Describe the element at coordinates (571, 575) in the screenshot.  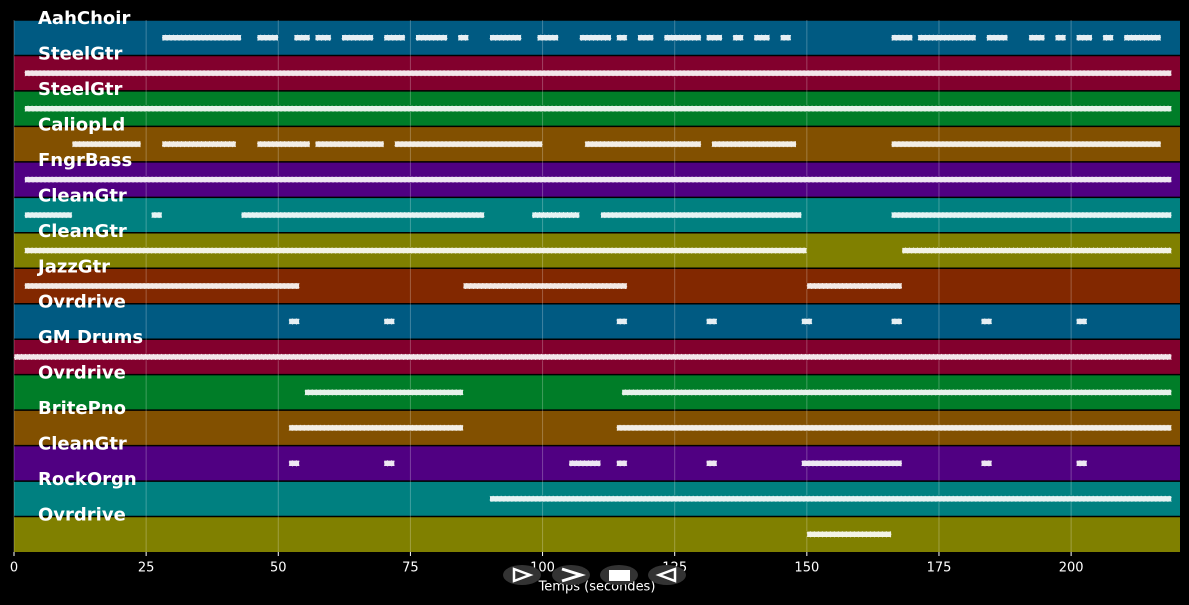
I see `forward-button` at that location.